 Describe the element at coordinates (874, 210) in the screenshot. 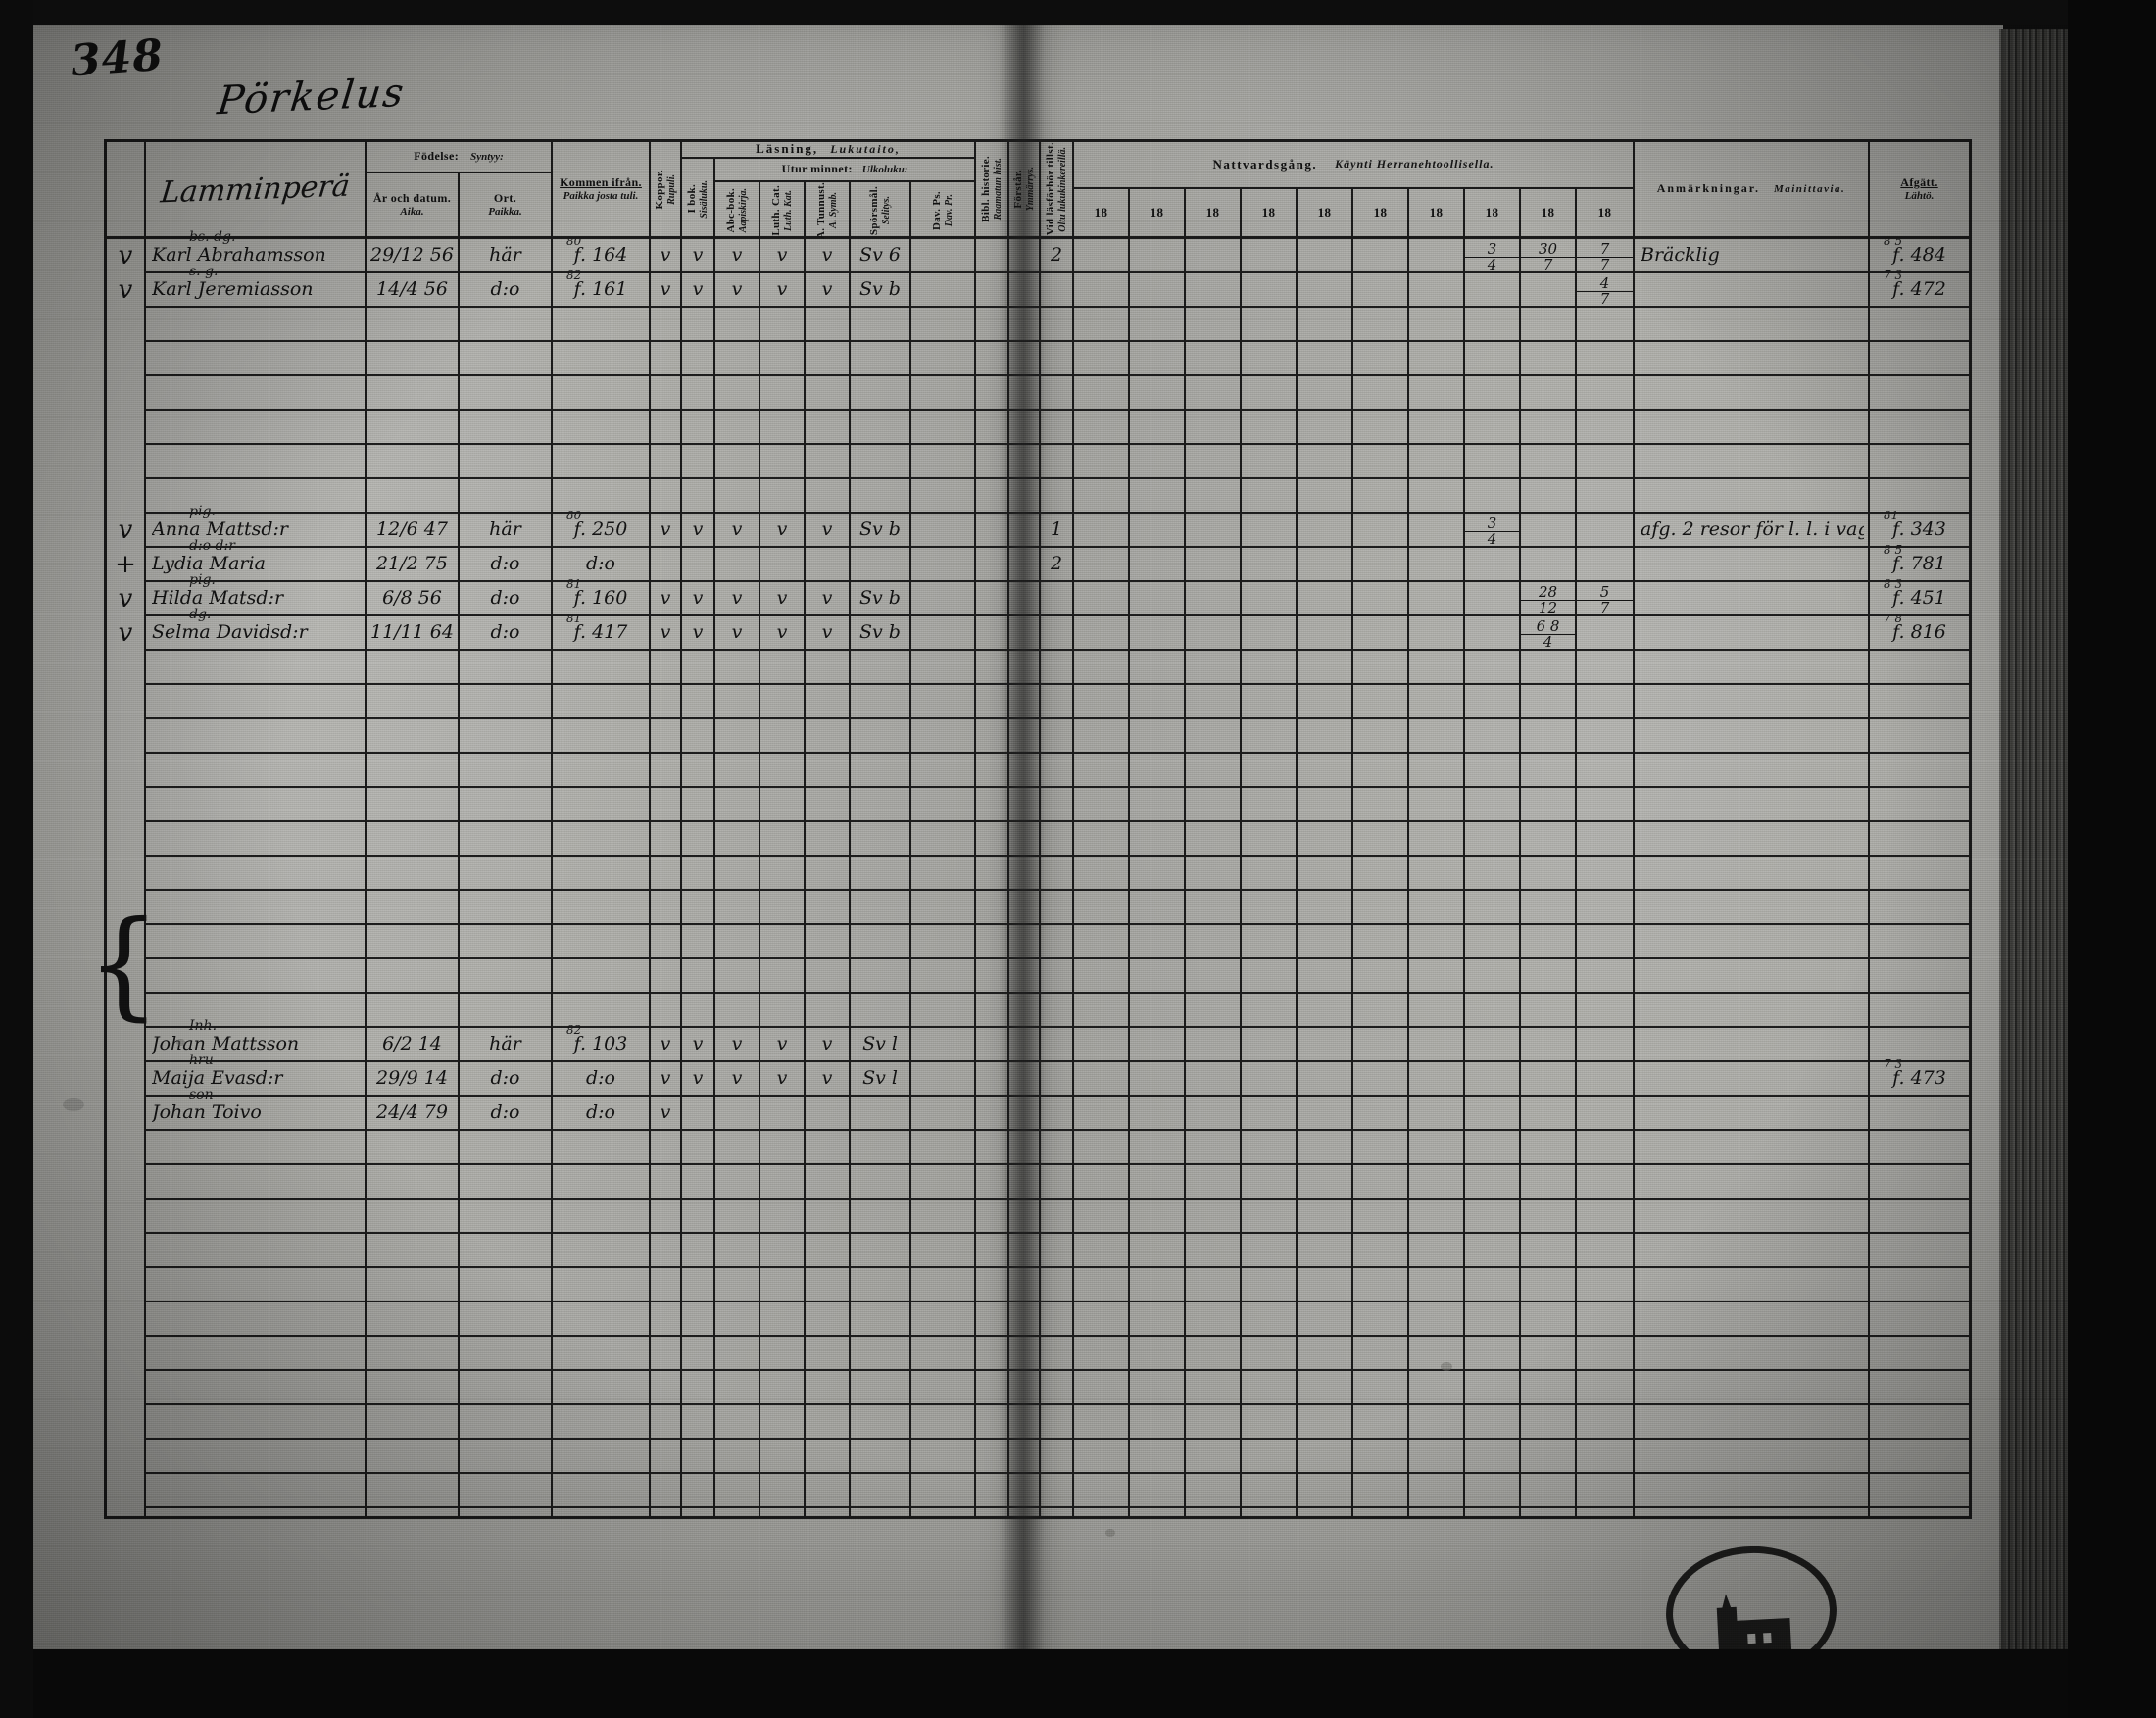

I see `header-questions-sv: Spörsmål.` at that location.